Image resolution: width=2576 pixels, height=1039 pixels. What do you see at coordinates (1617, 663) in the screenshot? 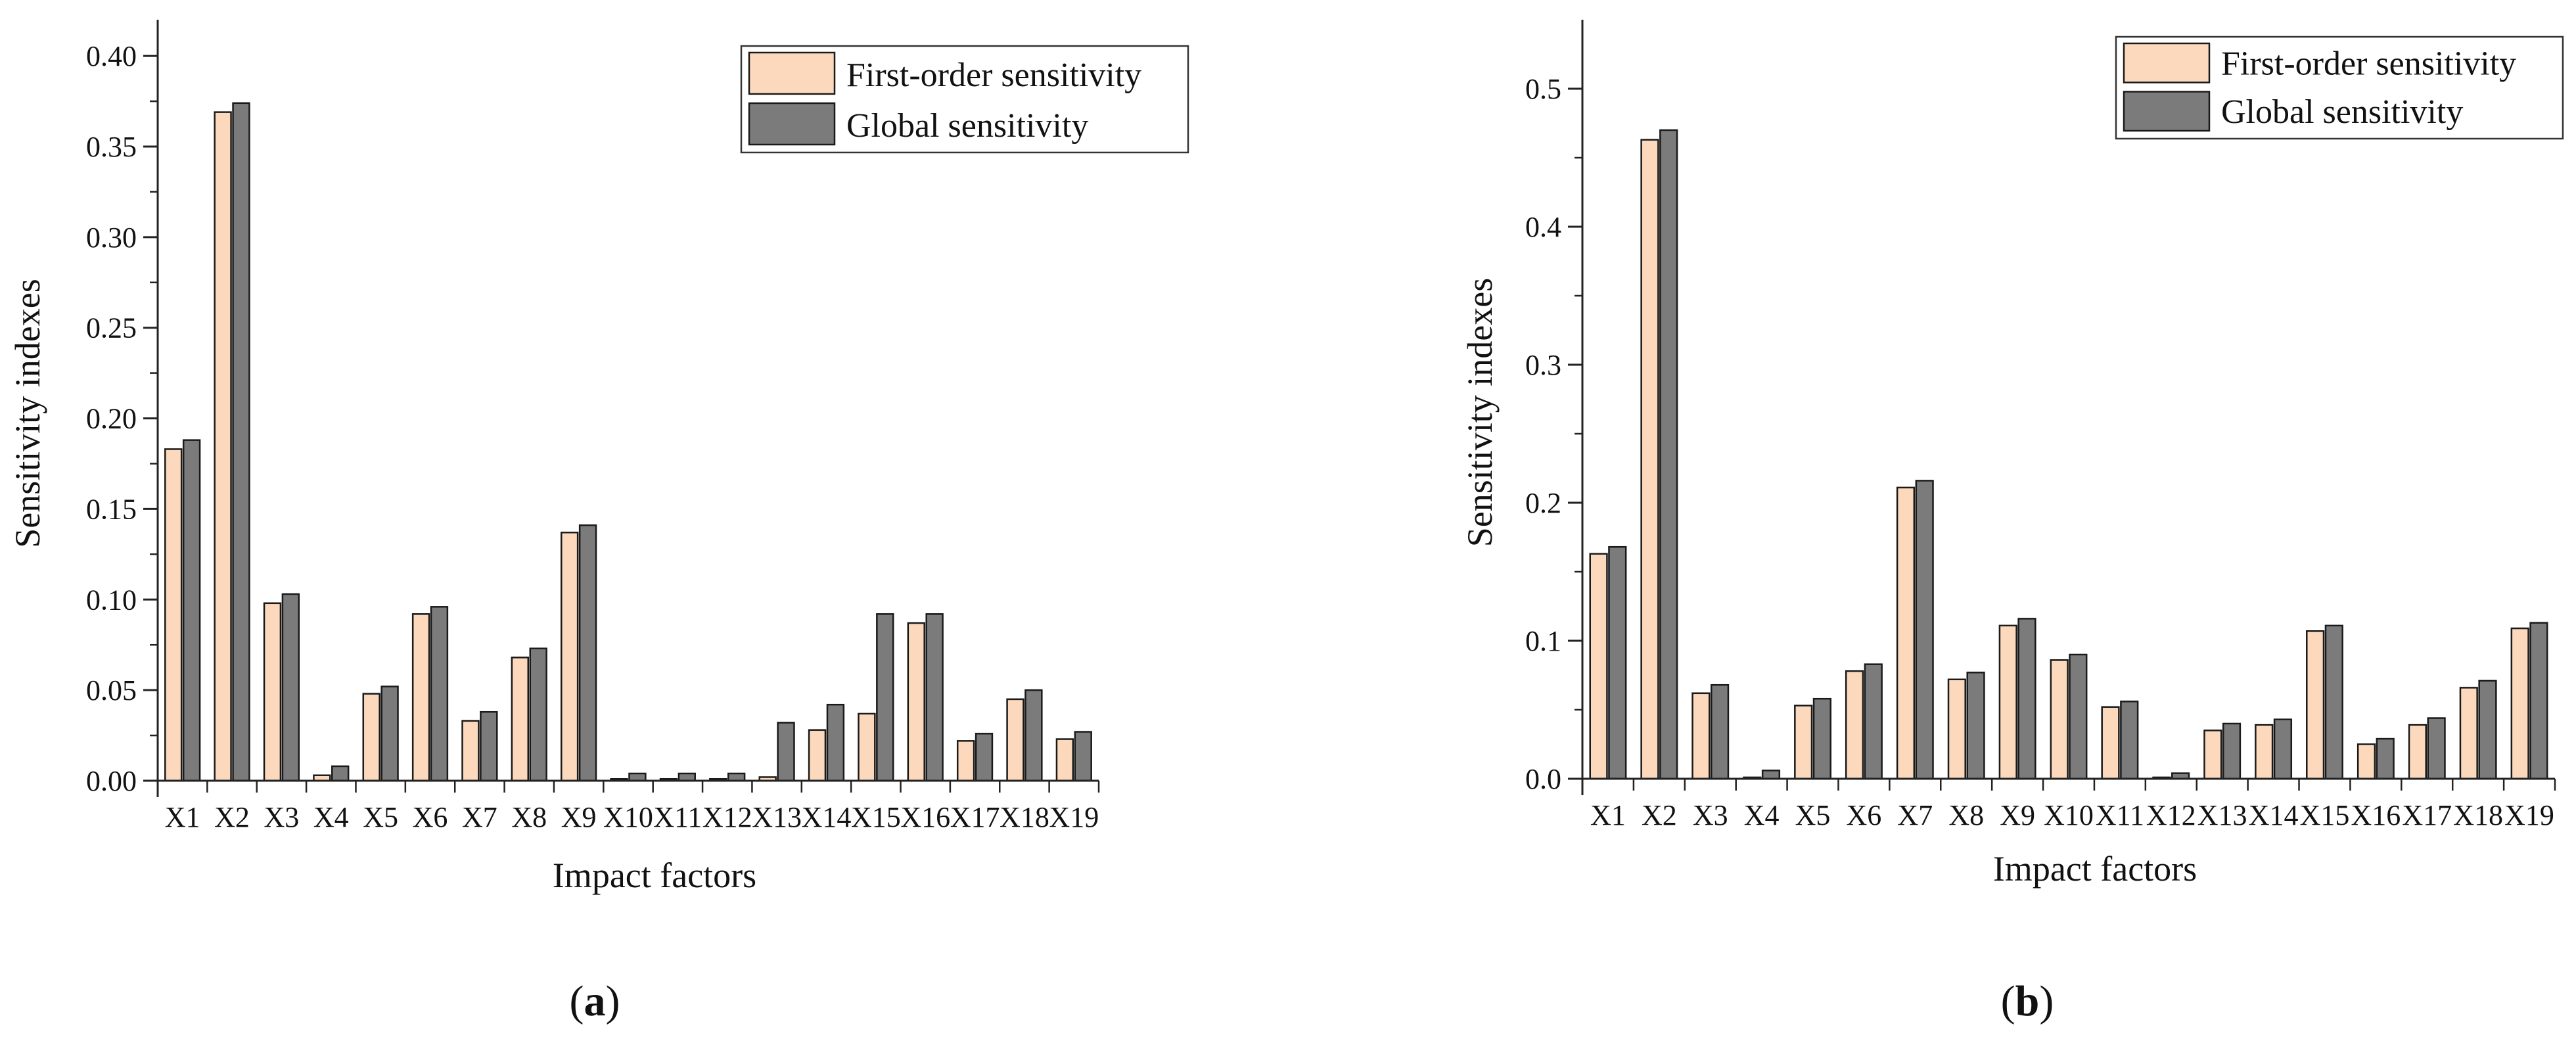
I see `bar-global-X1` at bounding box center [1617, 663].